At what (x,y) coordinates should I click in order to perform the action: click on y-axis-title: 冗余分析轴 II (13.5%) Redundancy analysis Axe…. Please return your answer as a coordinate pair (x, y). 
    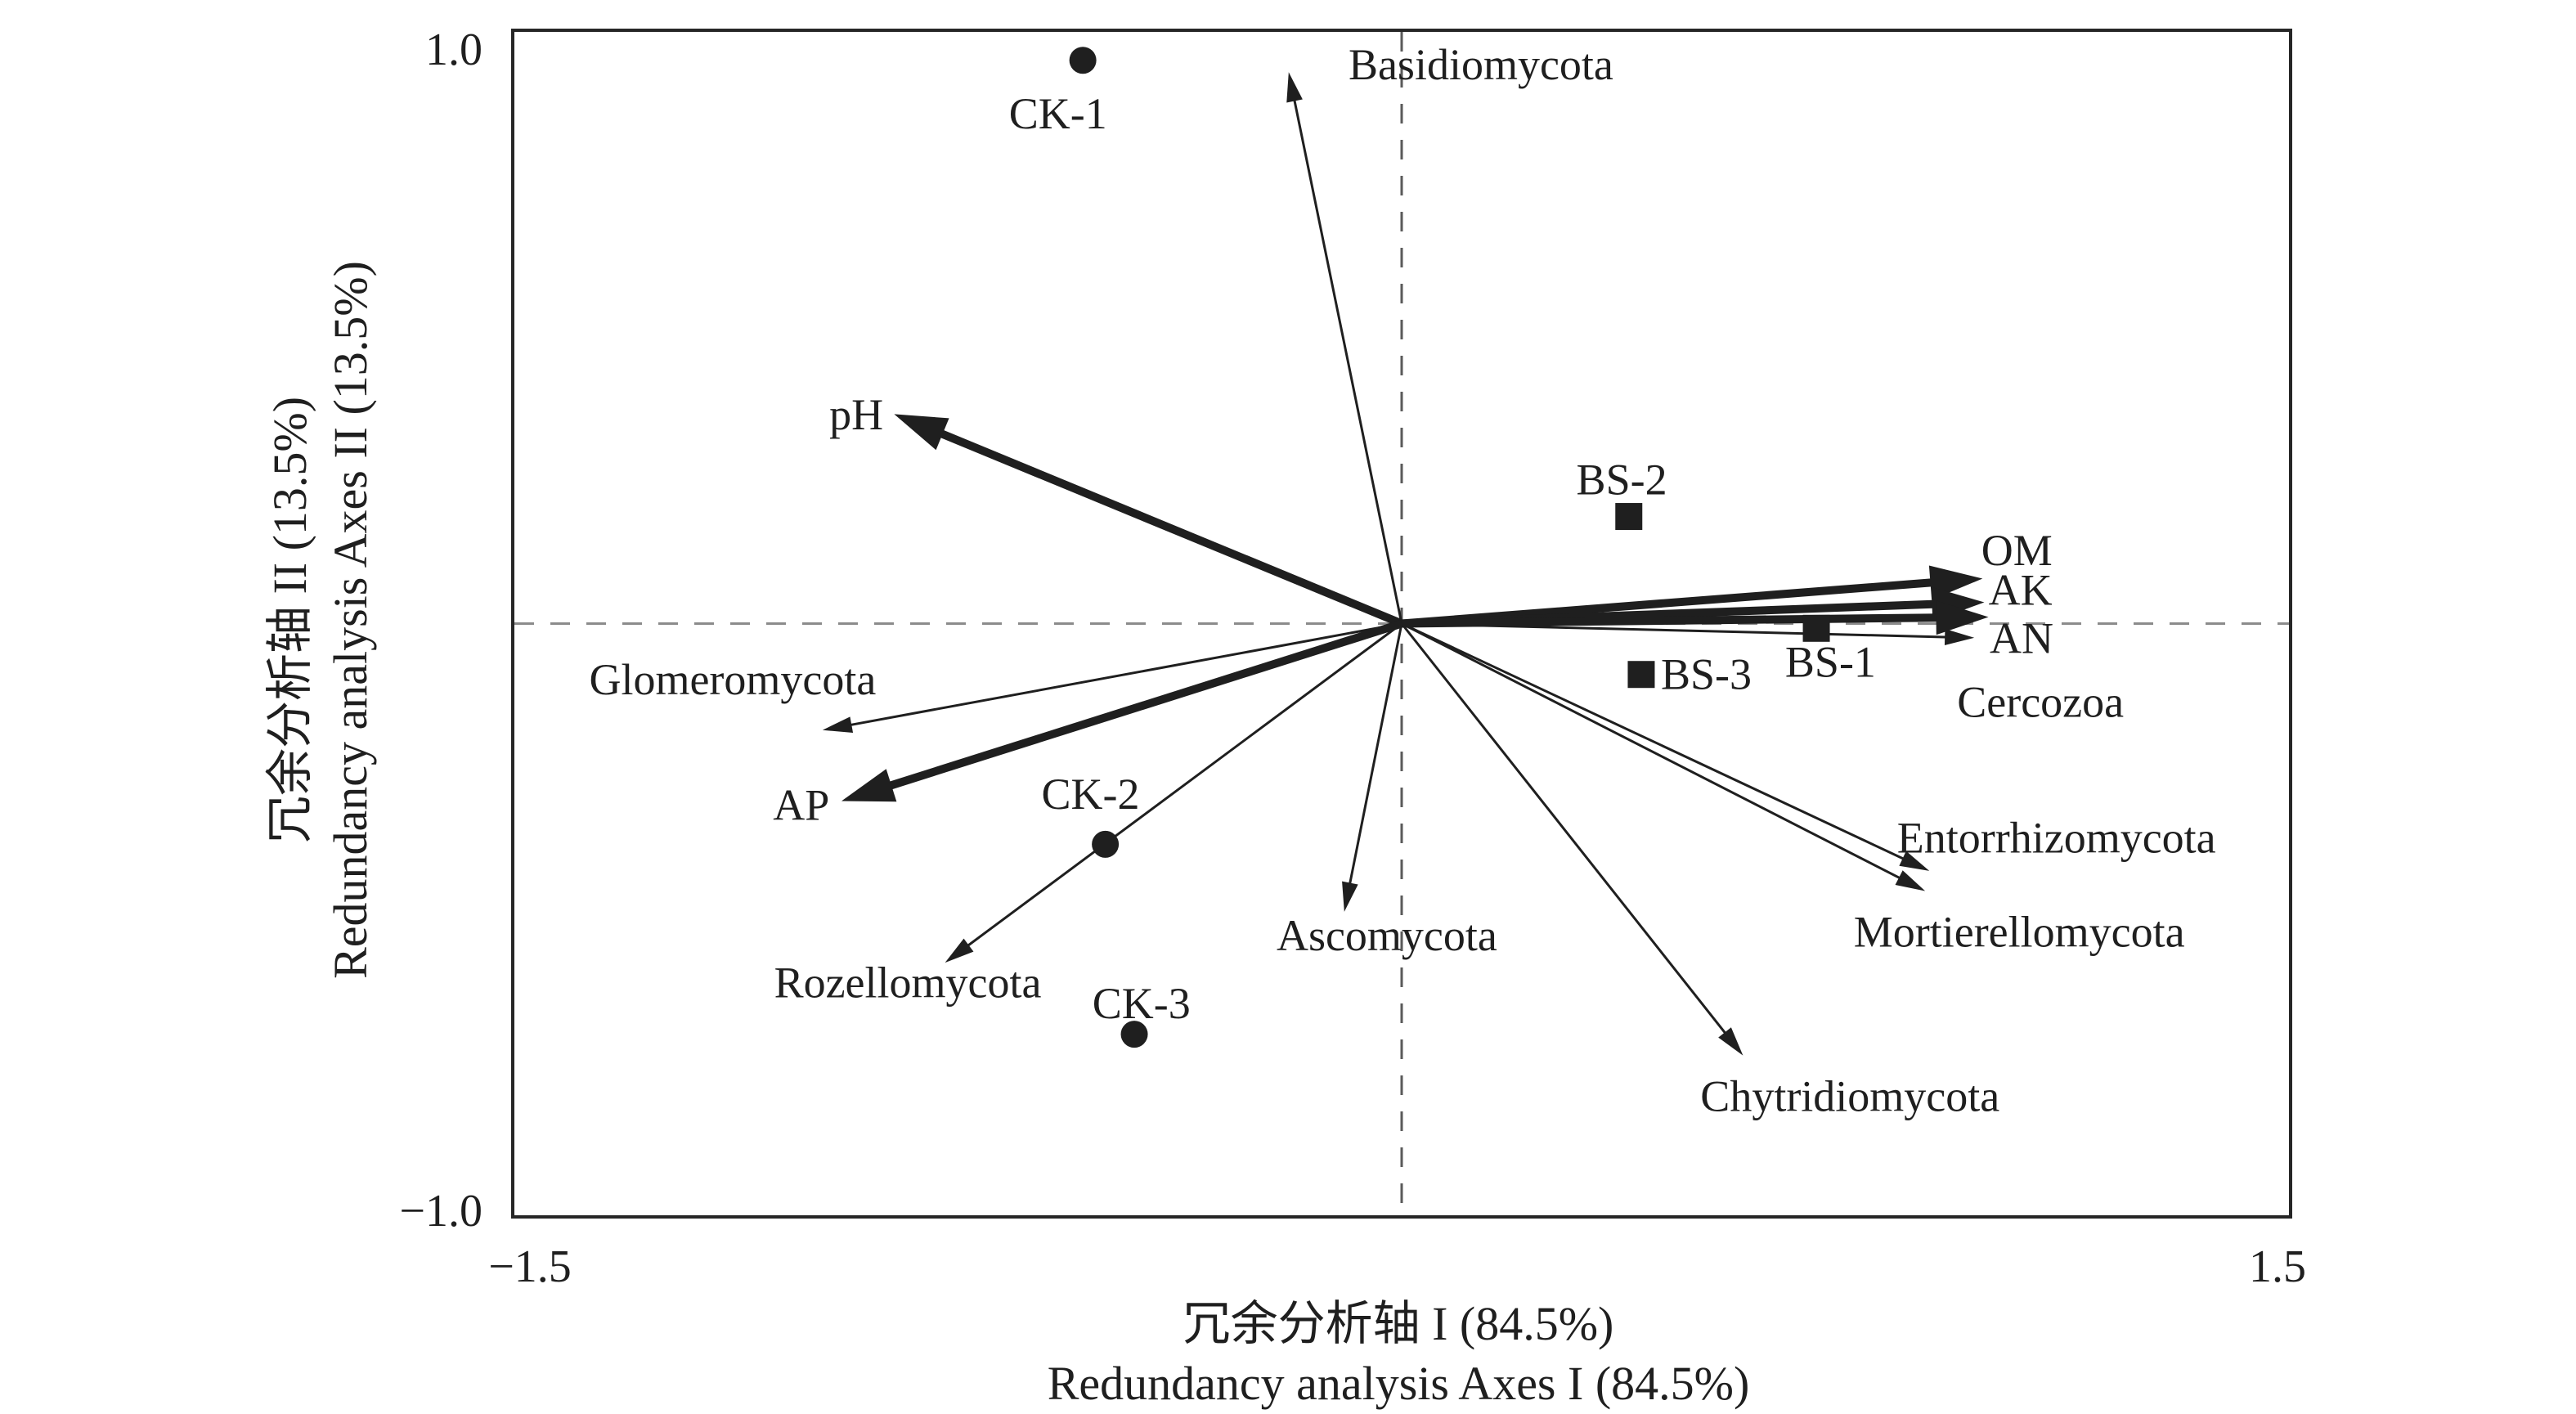
    Looking at the image, I should click on (320, 620).